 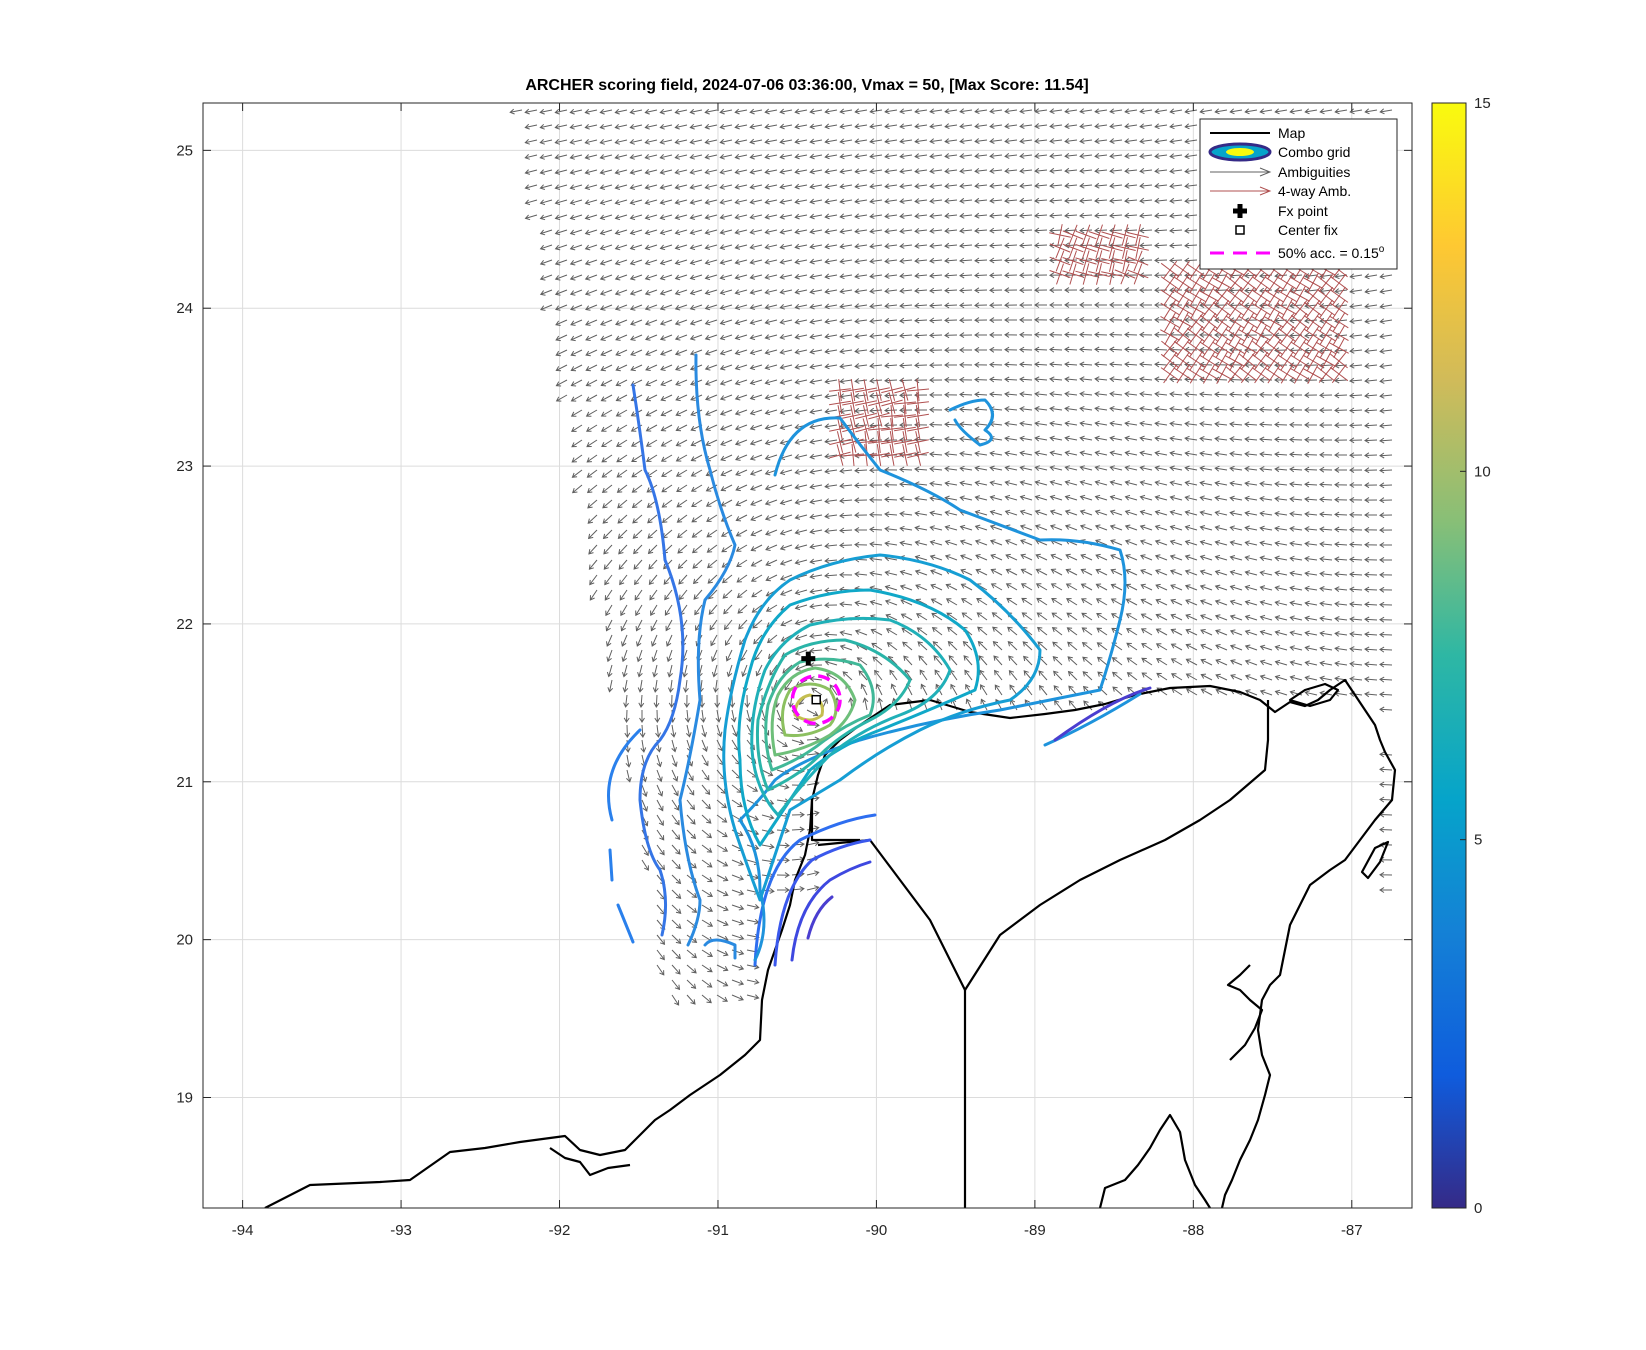 What do you see at coordinates (1043, 846) in the screenshot?
I see `state-border-north` at bounding box center [1043, 846].